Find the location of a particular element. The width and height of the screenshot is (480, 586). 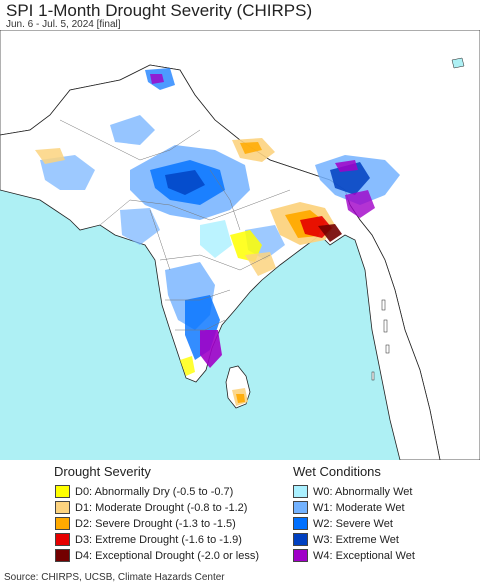

swatch-w3 is located at coordinates (300, 539).